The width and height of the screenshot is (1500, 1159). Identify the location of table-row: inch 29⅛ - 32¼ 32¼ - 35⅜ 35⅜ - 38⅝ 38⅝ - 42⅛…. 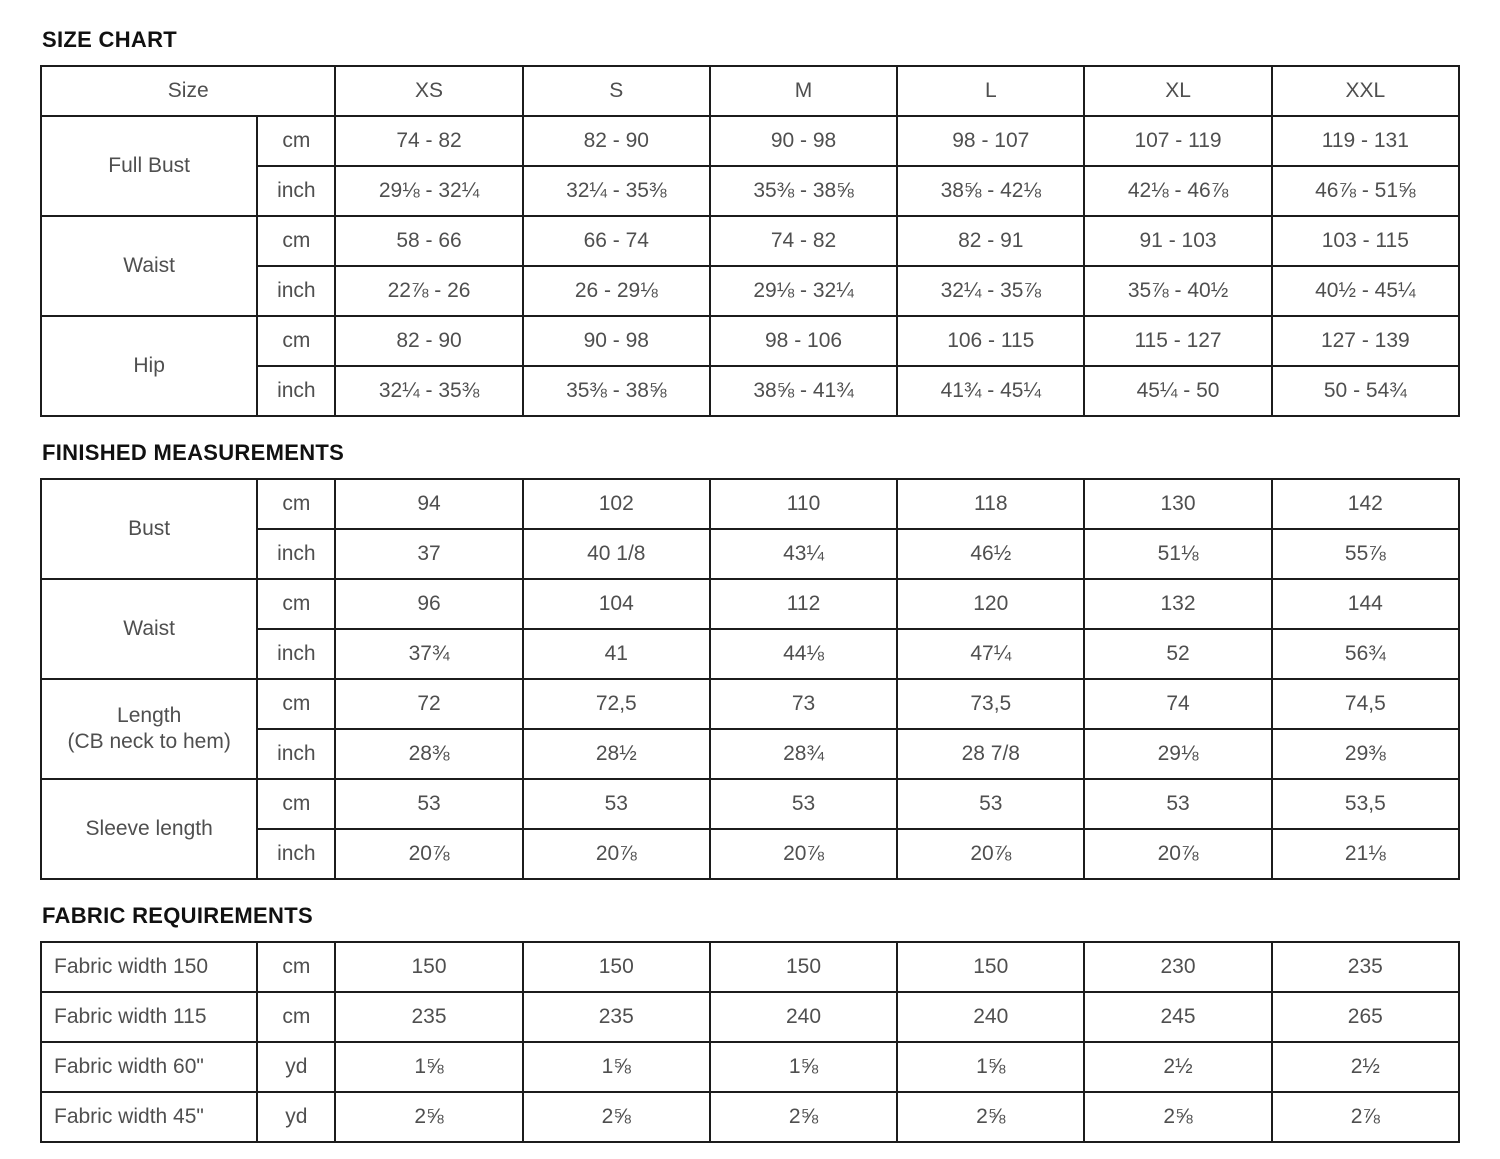
(751, 191).